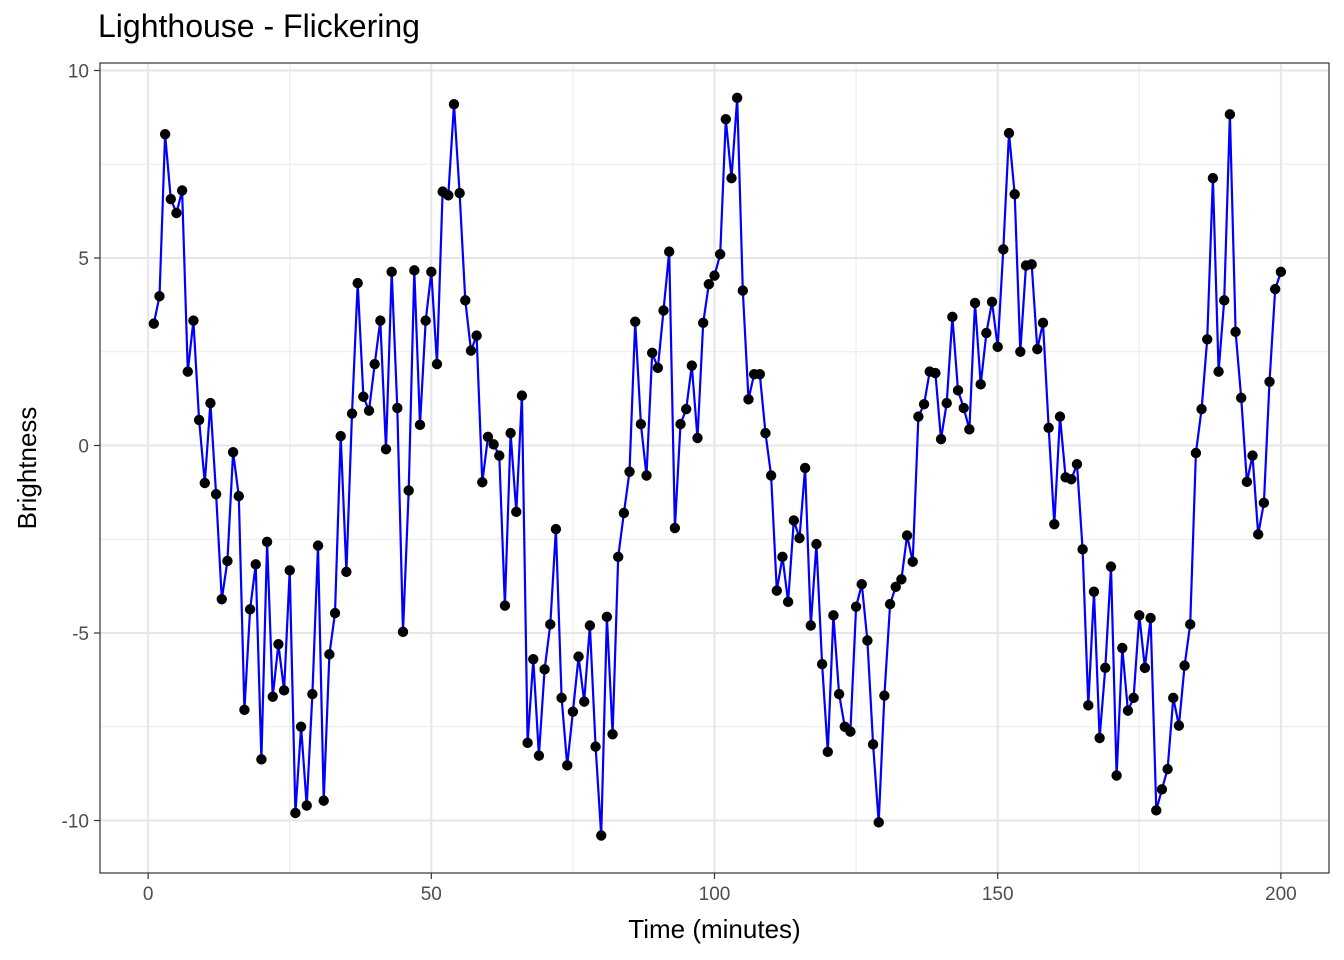 The image size is (1344, 960). I want to click on x-tick-label: 200, so click(1281, 894).